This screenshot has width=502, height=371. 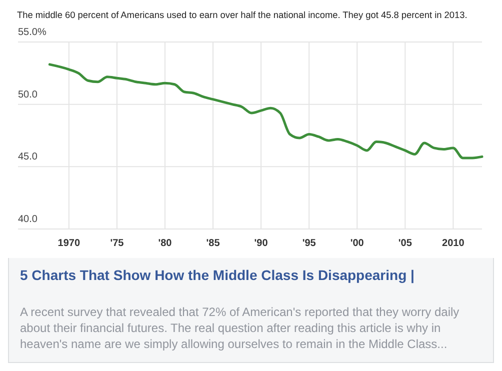 What do you see at coordinates (405, 243) in the screenshot?
I see `x-tick-label: '05` at bounding box center [405, 243].